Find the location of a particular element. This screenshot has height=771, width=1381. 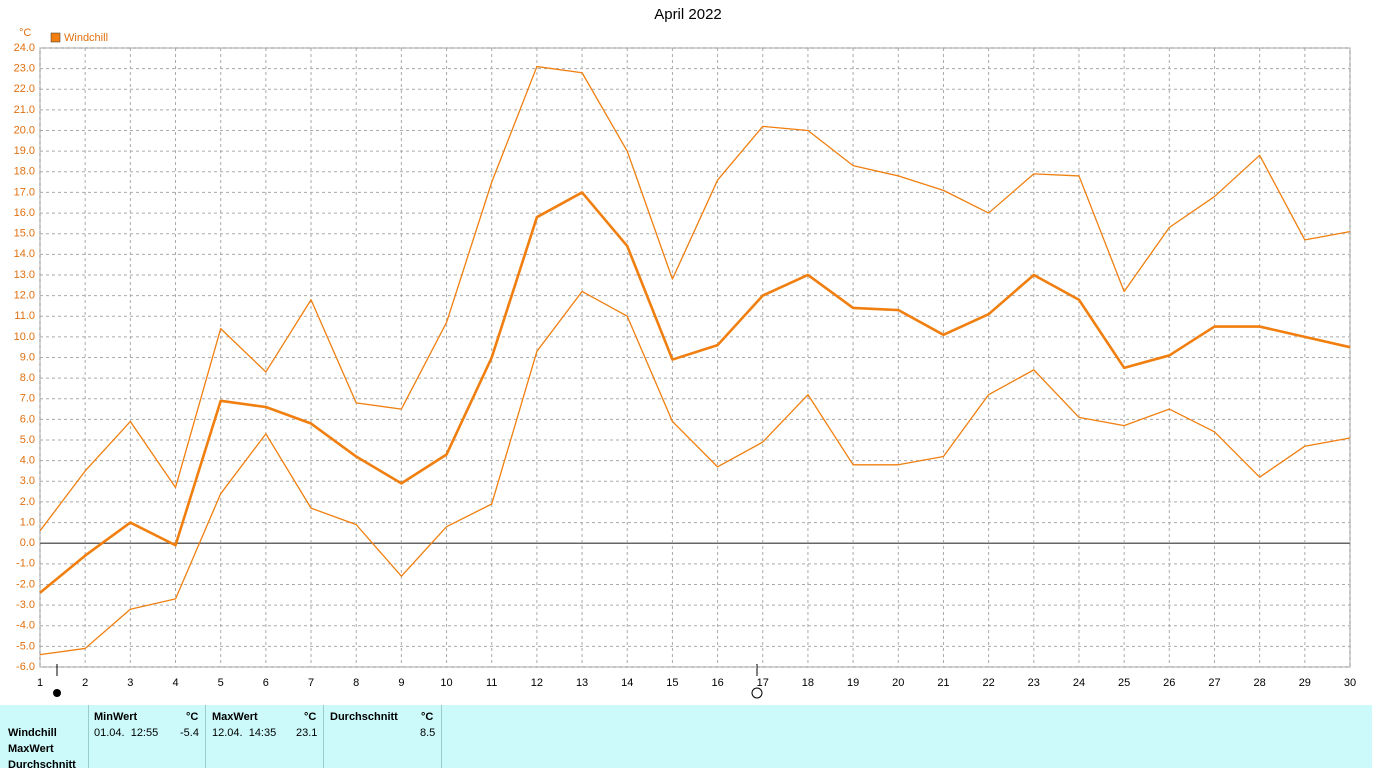

y-tick-label: 3.0 is located at coordinates (27, 481).